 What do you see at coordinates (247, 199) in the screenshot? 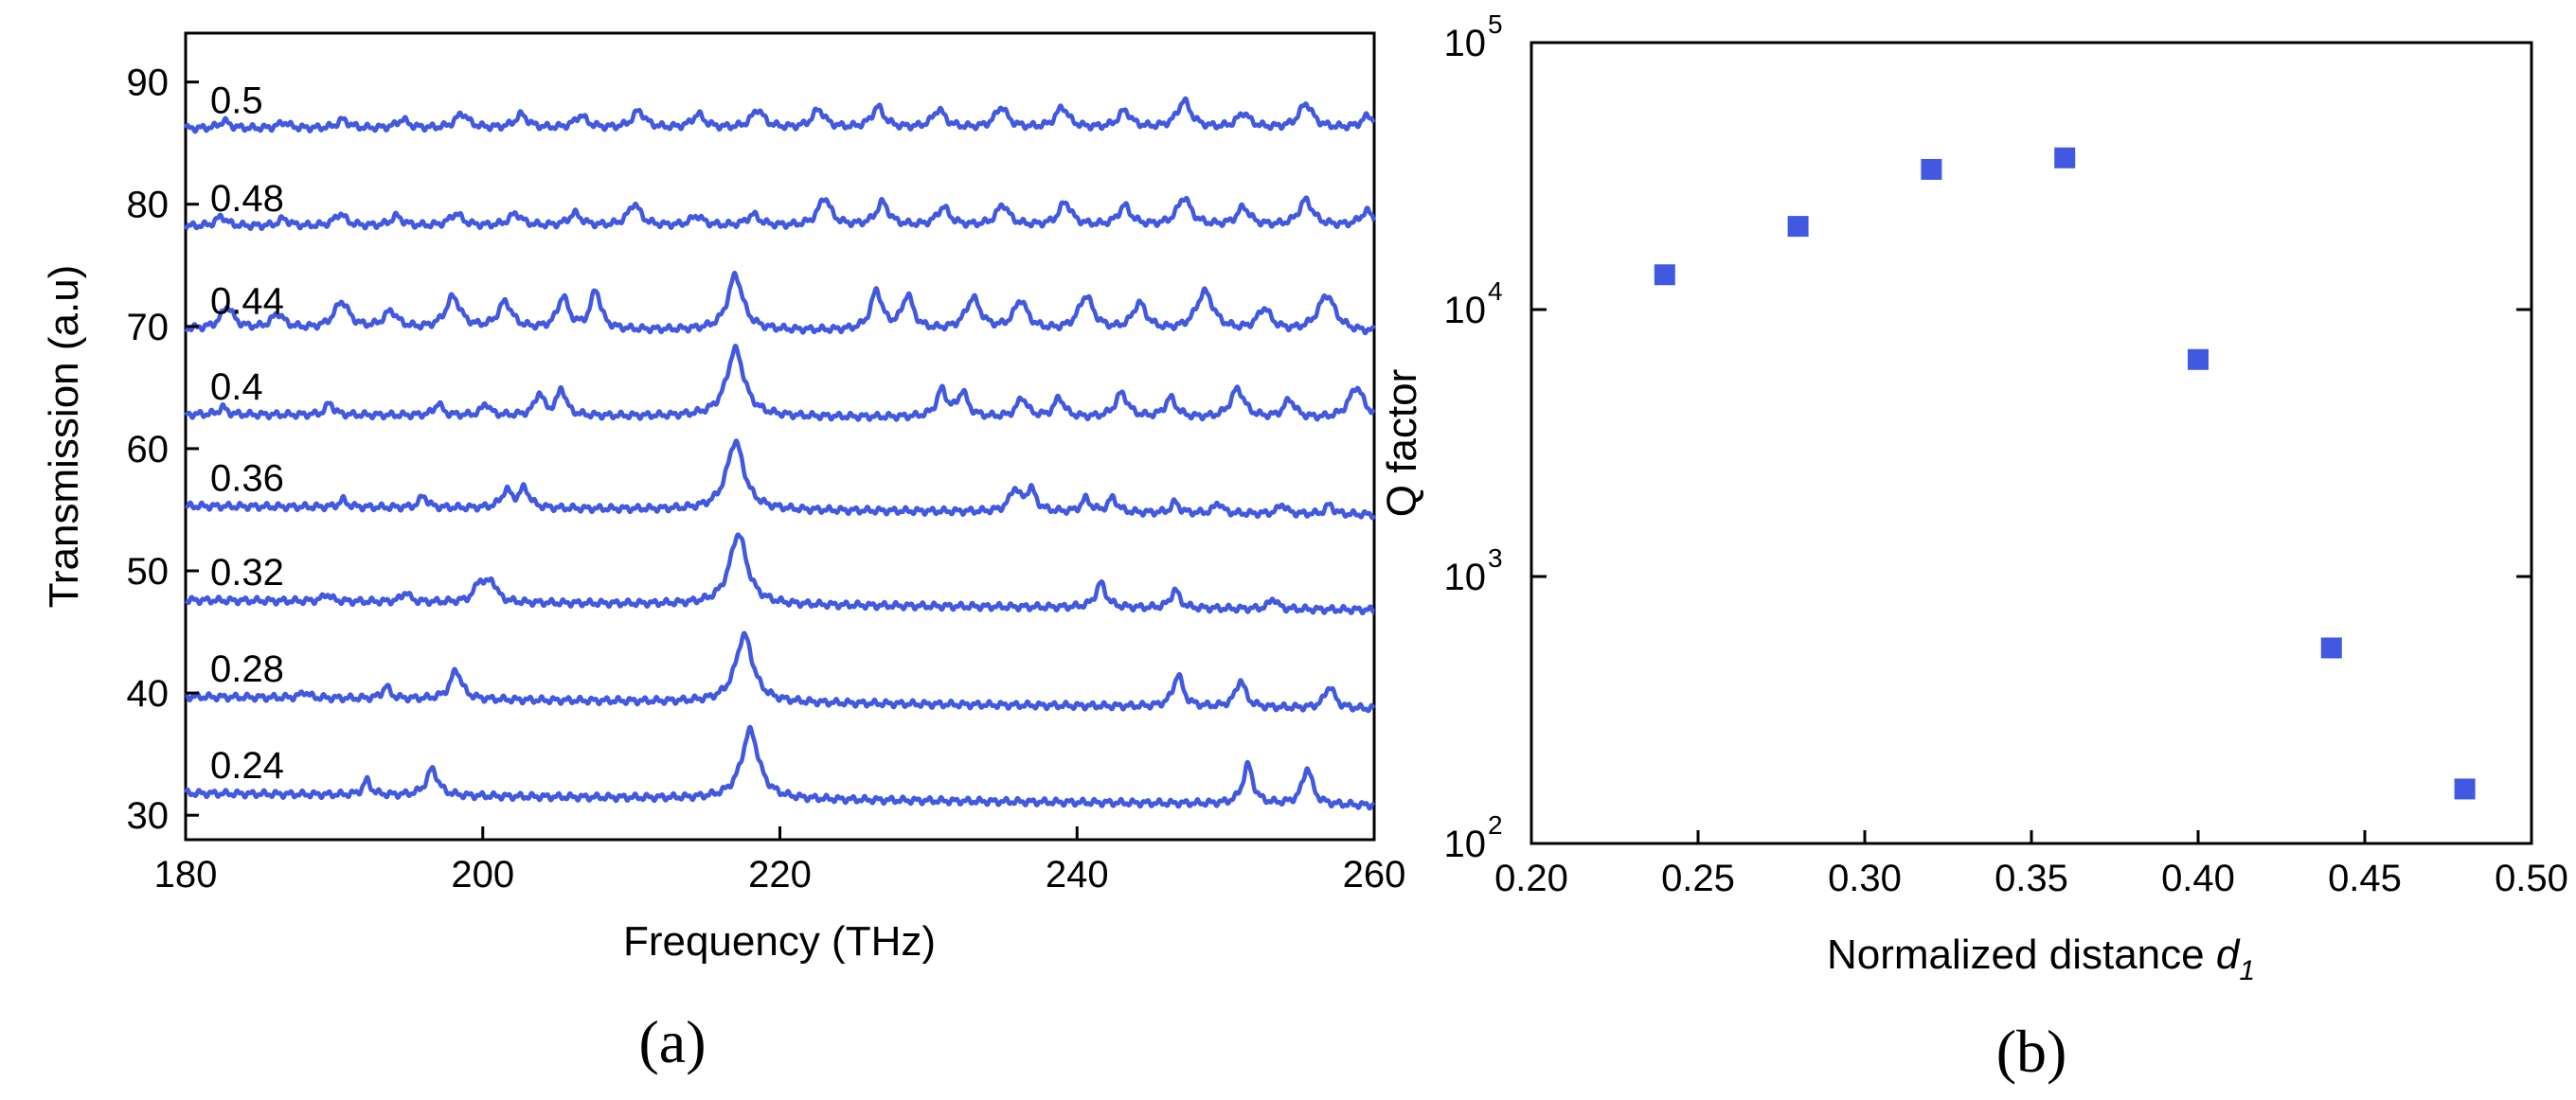
I see `series-label: 0.48` at bounding box center [247, 199].